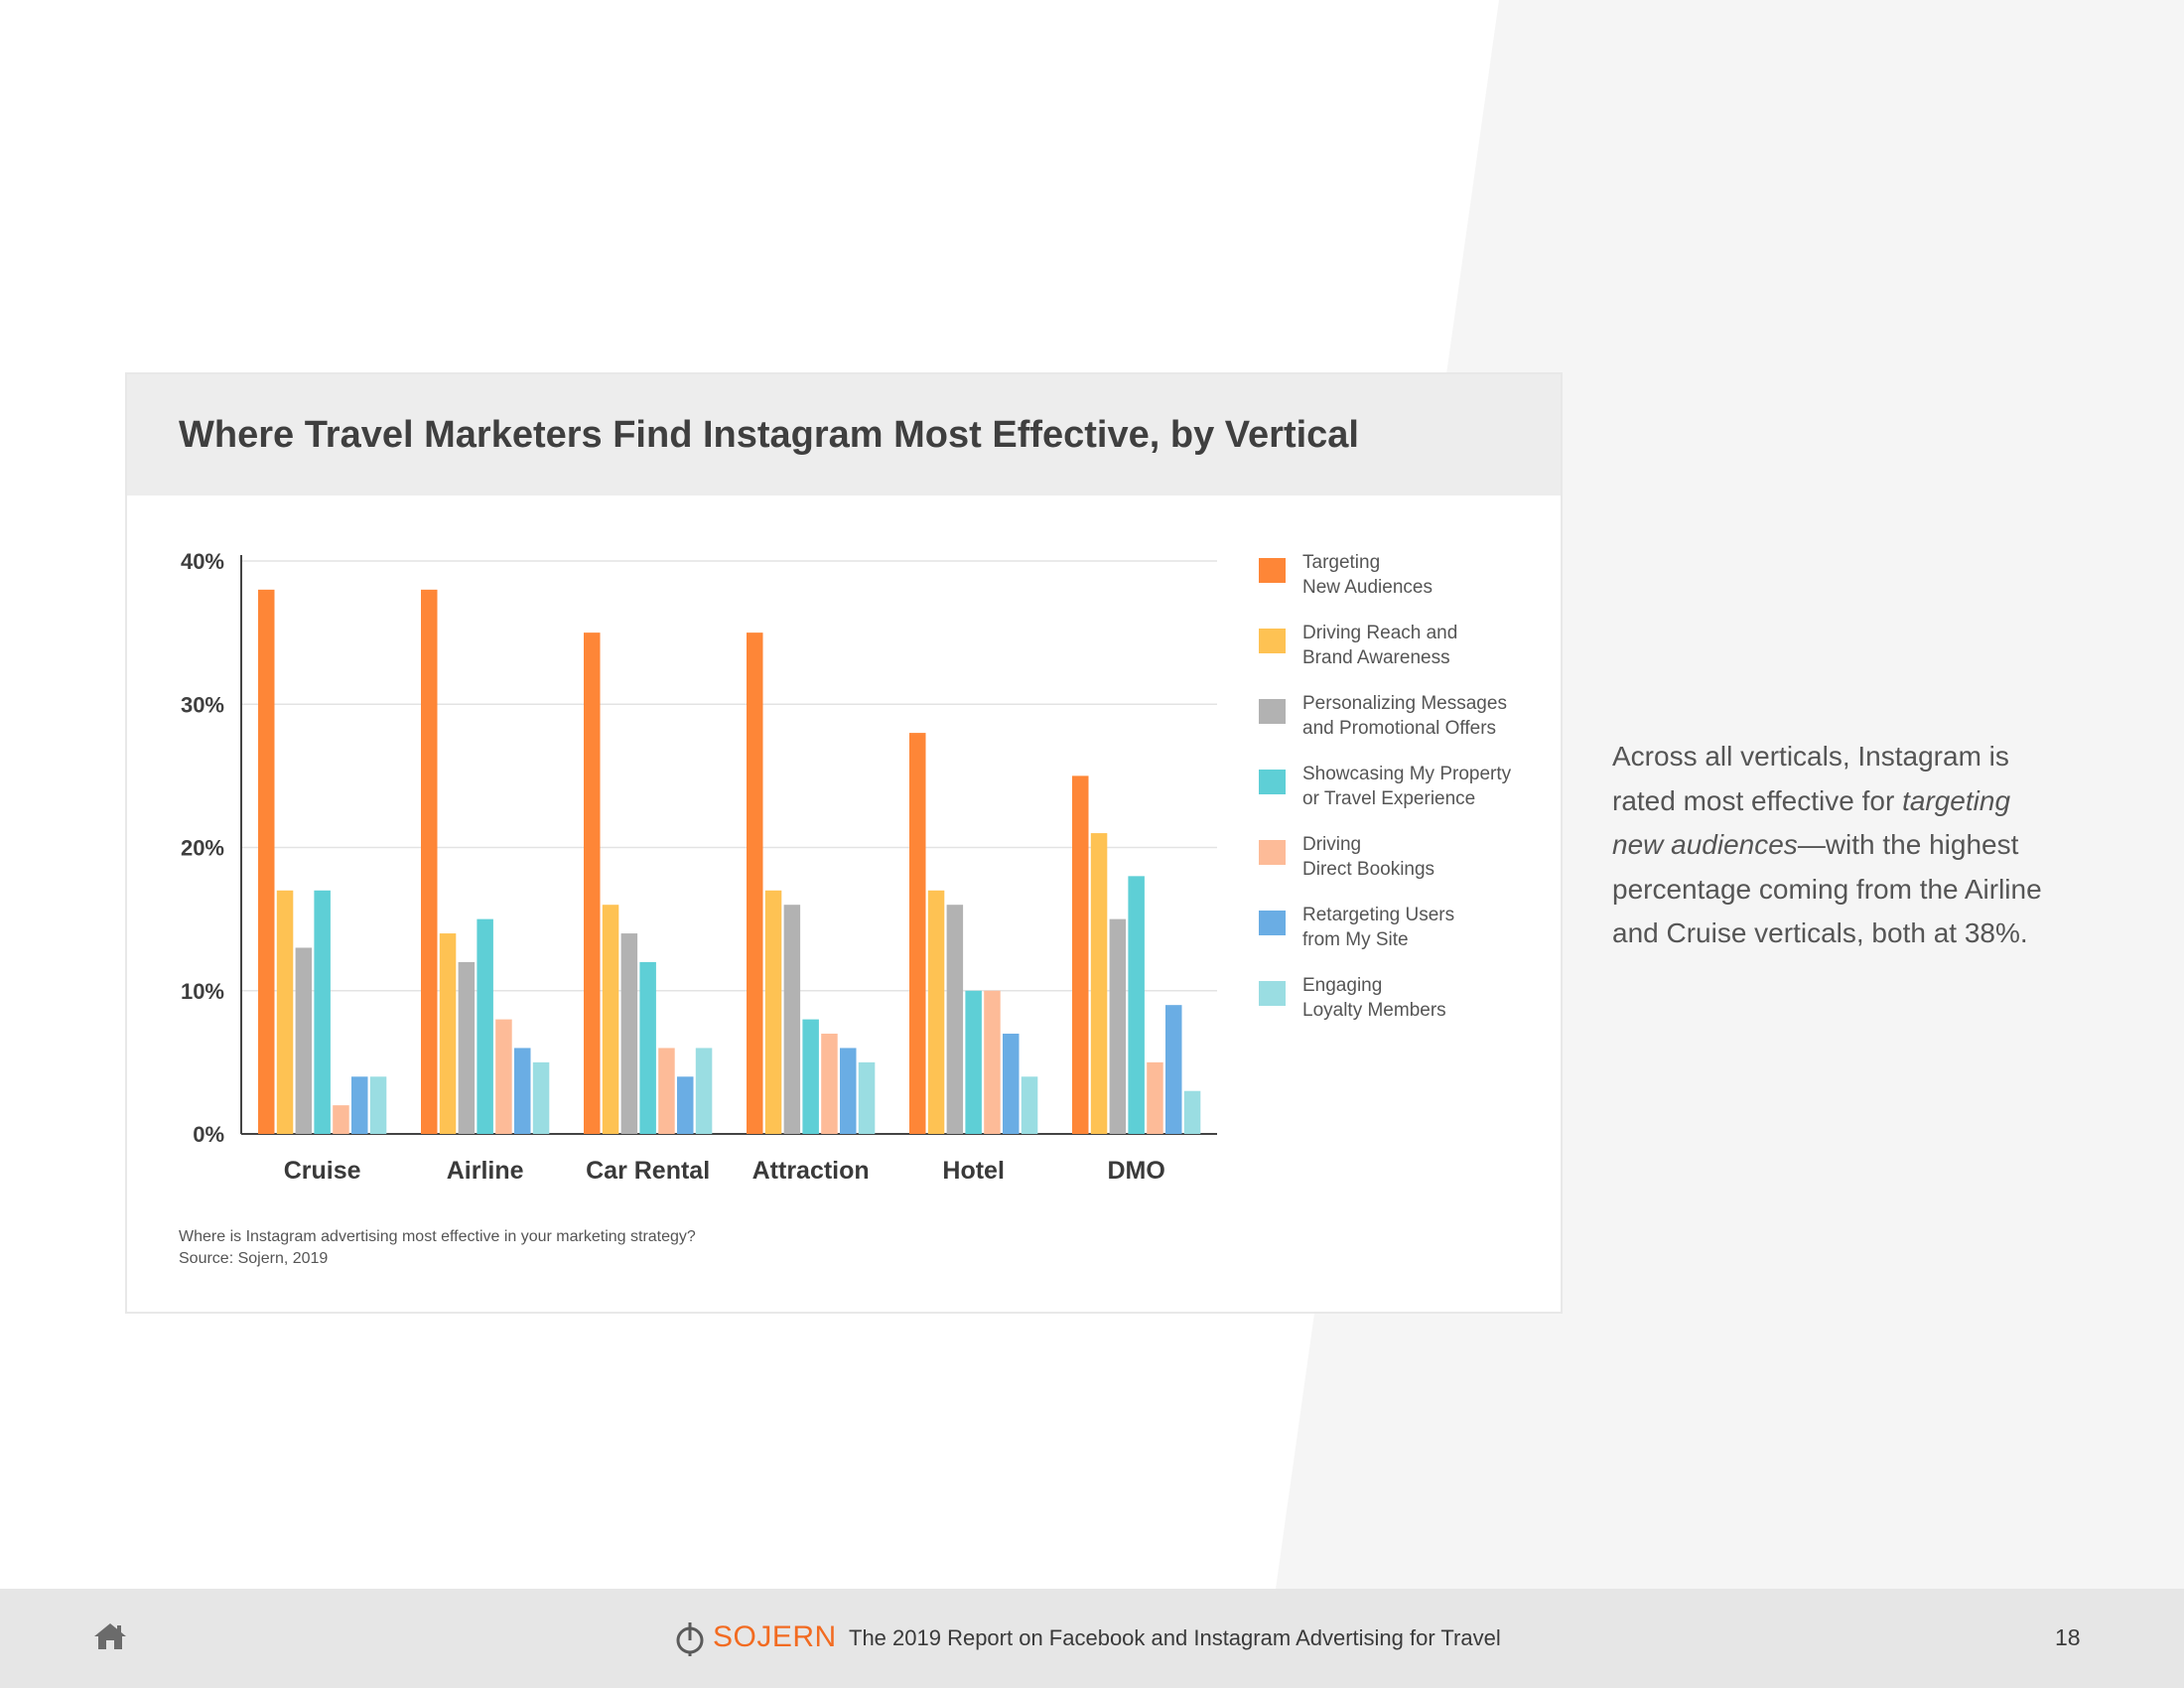  What do you see at coordinates (208, 1134) in the screenshot?
I see `y-tick-label: 0%` at bounding box center [208, 1134].